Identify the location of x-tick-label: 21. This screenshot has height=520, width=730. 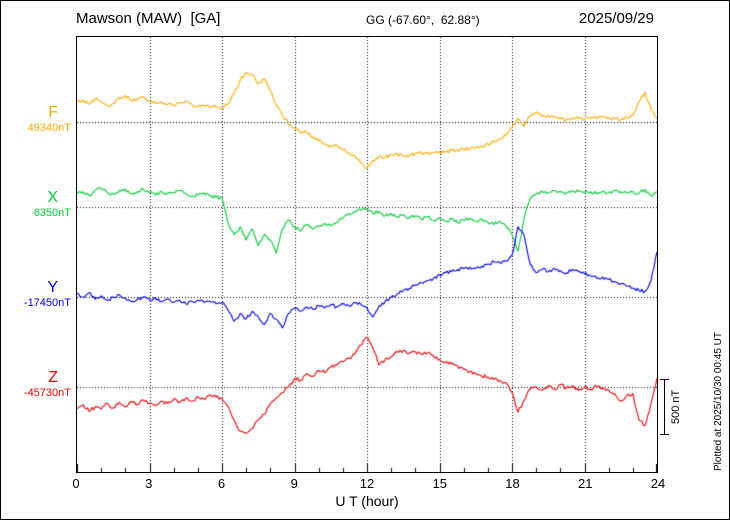
(585, 483).